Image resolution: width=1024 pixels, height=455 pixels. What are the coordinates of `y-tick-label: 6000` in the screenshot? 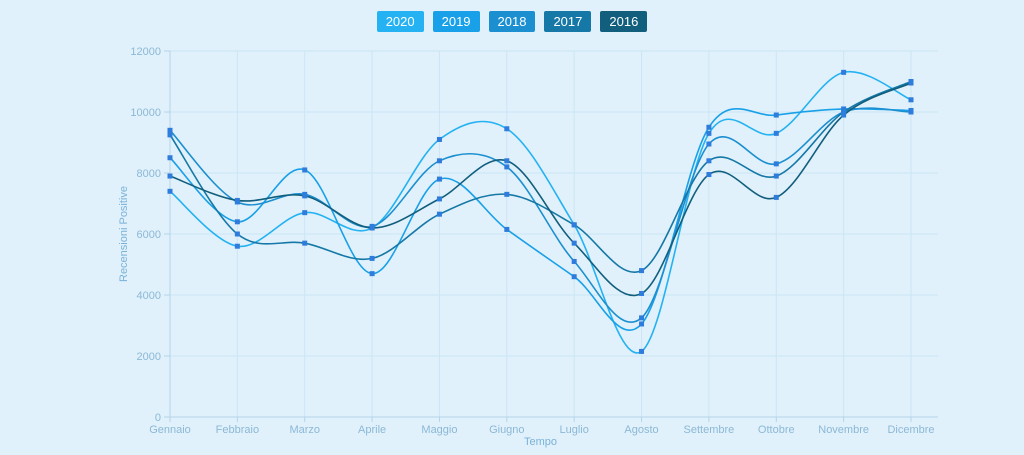 It's located at (149, 235).